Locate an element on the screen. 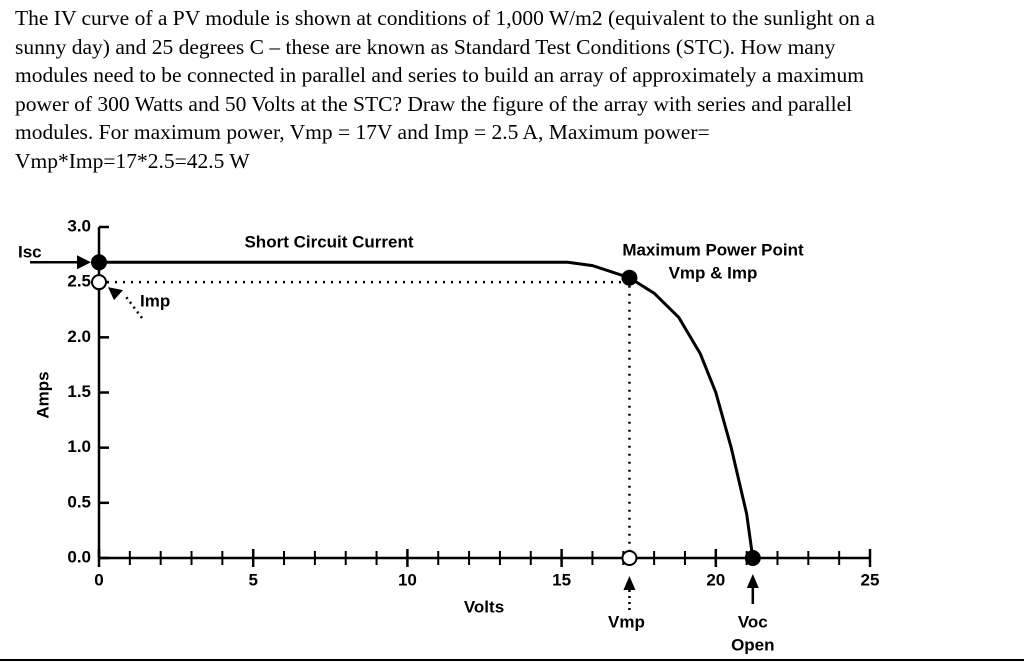 This screenshot has width=1024, height=662. y-tick-label: 2.0 is located at coordinates (79, 336).